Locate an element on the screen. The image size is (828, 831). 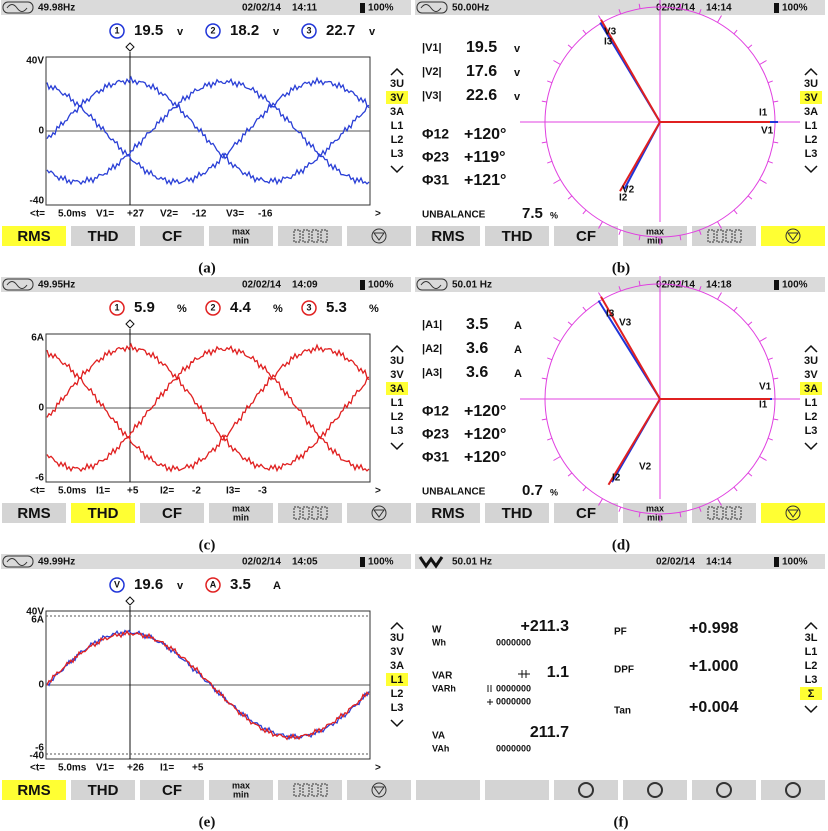
reading-unit: % is located at coordinates (374, 309).